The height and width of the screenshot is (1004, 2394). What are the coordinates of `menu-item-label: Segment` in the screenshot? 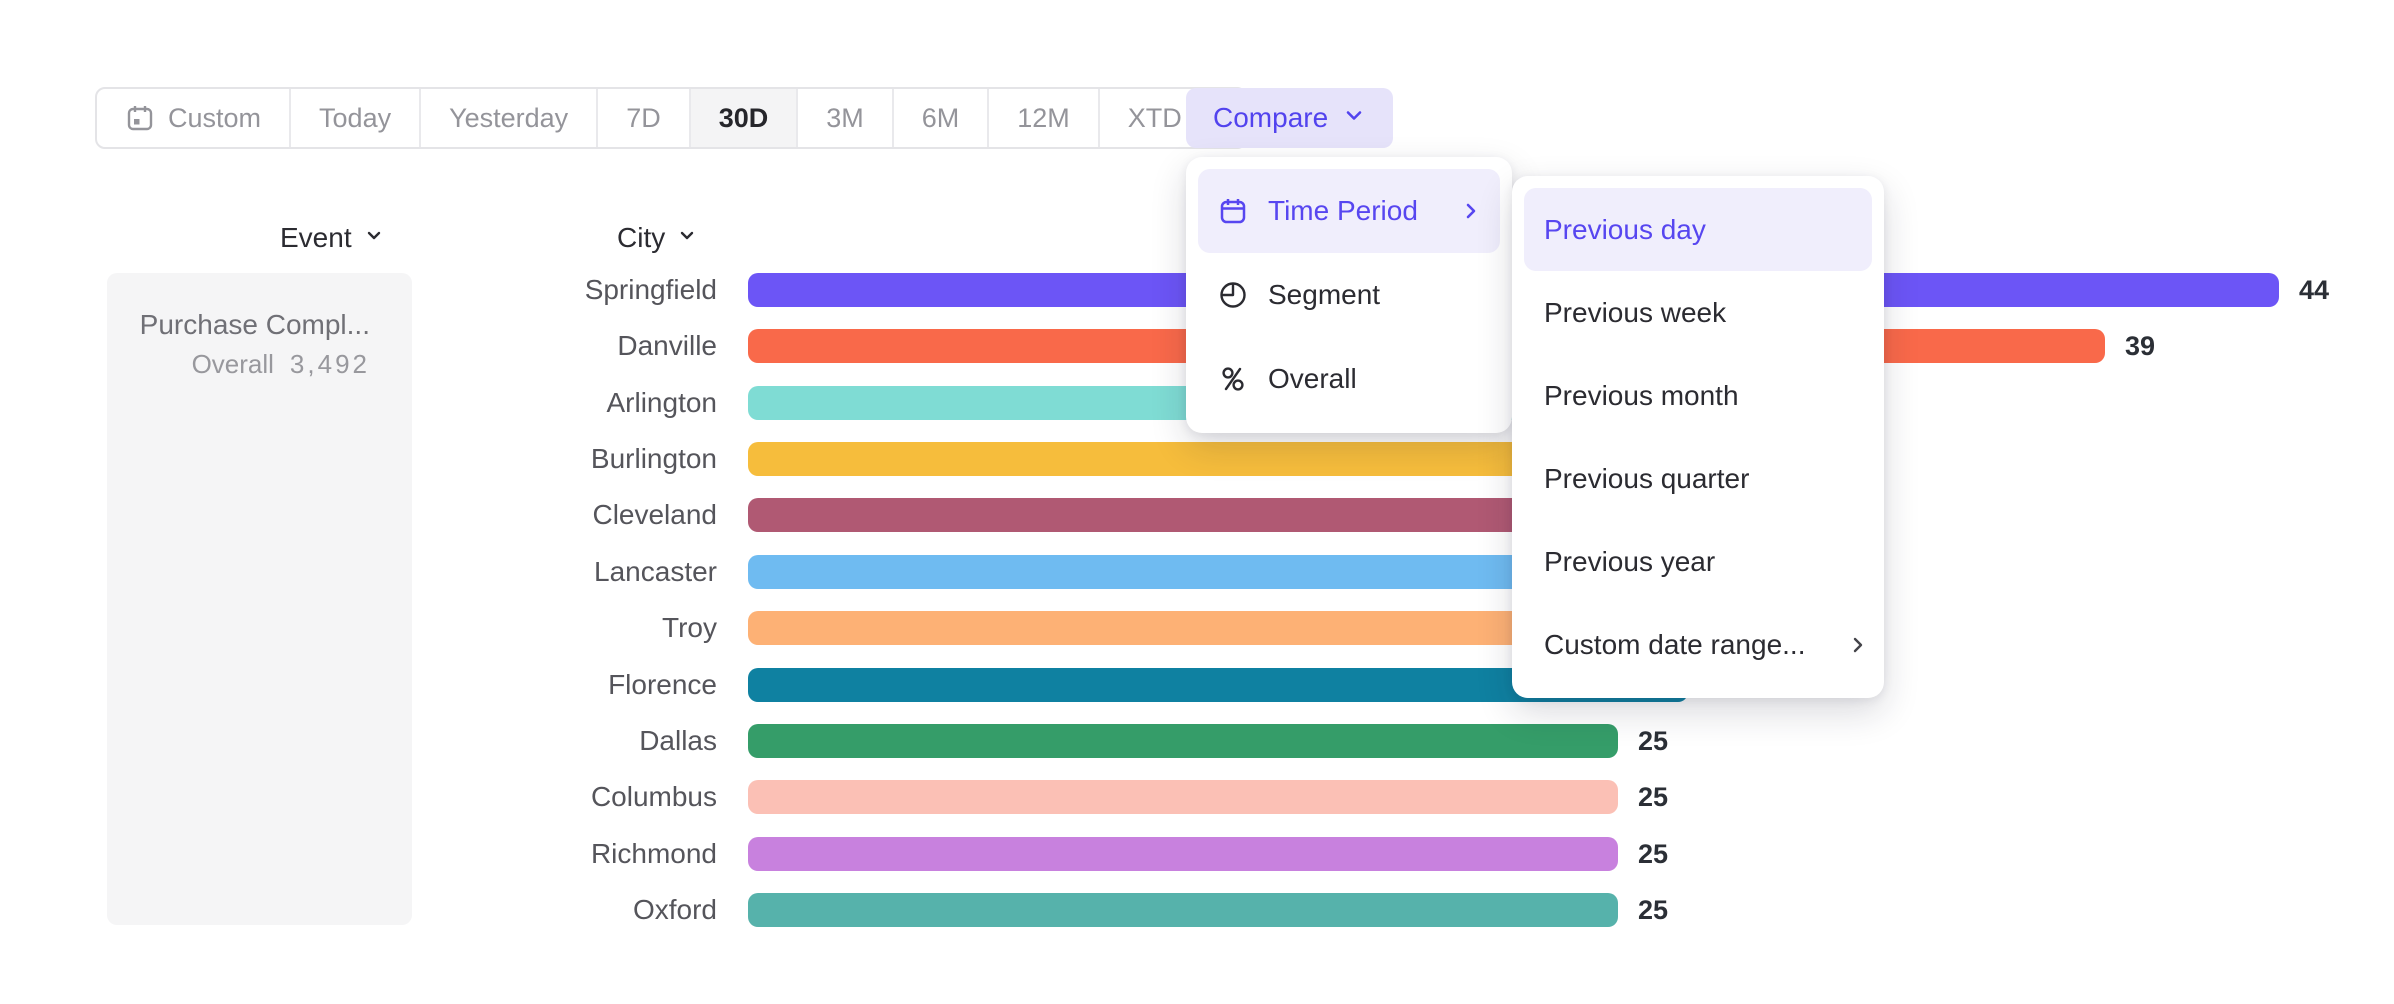 It's located at (1324, 294).